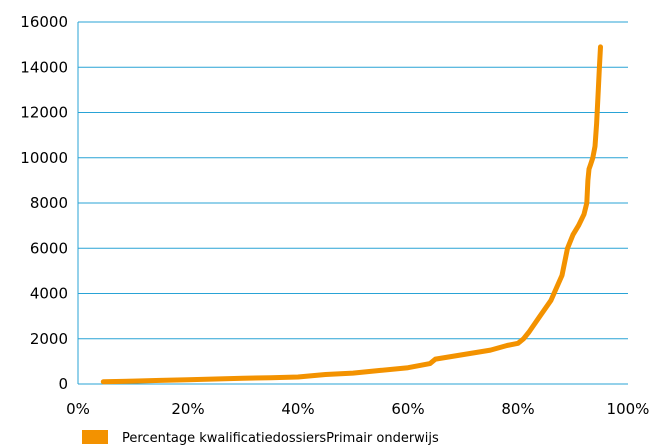 The height and width of the screenshot is (448, 662). I want to click on y-tick-label: 10000, so click(44, 158).